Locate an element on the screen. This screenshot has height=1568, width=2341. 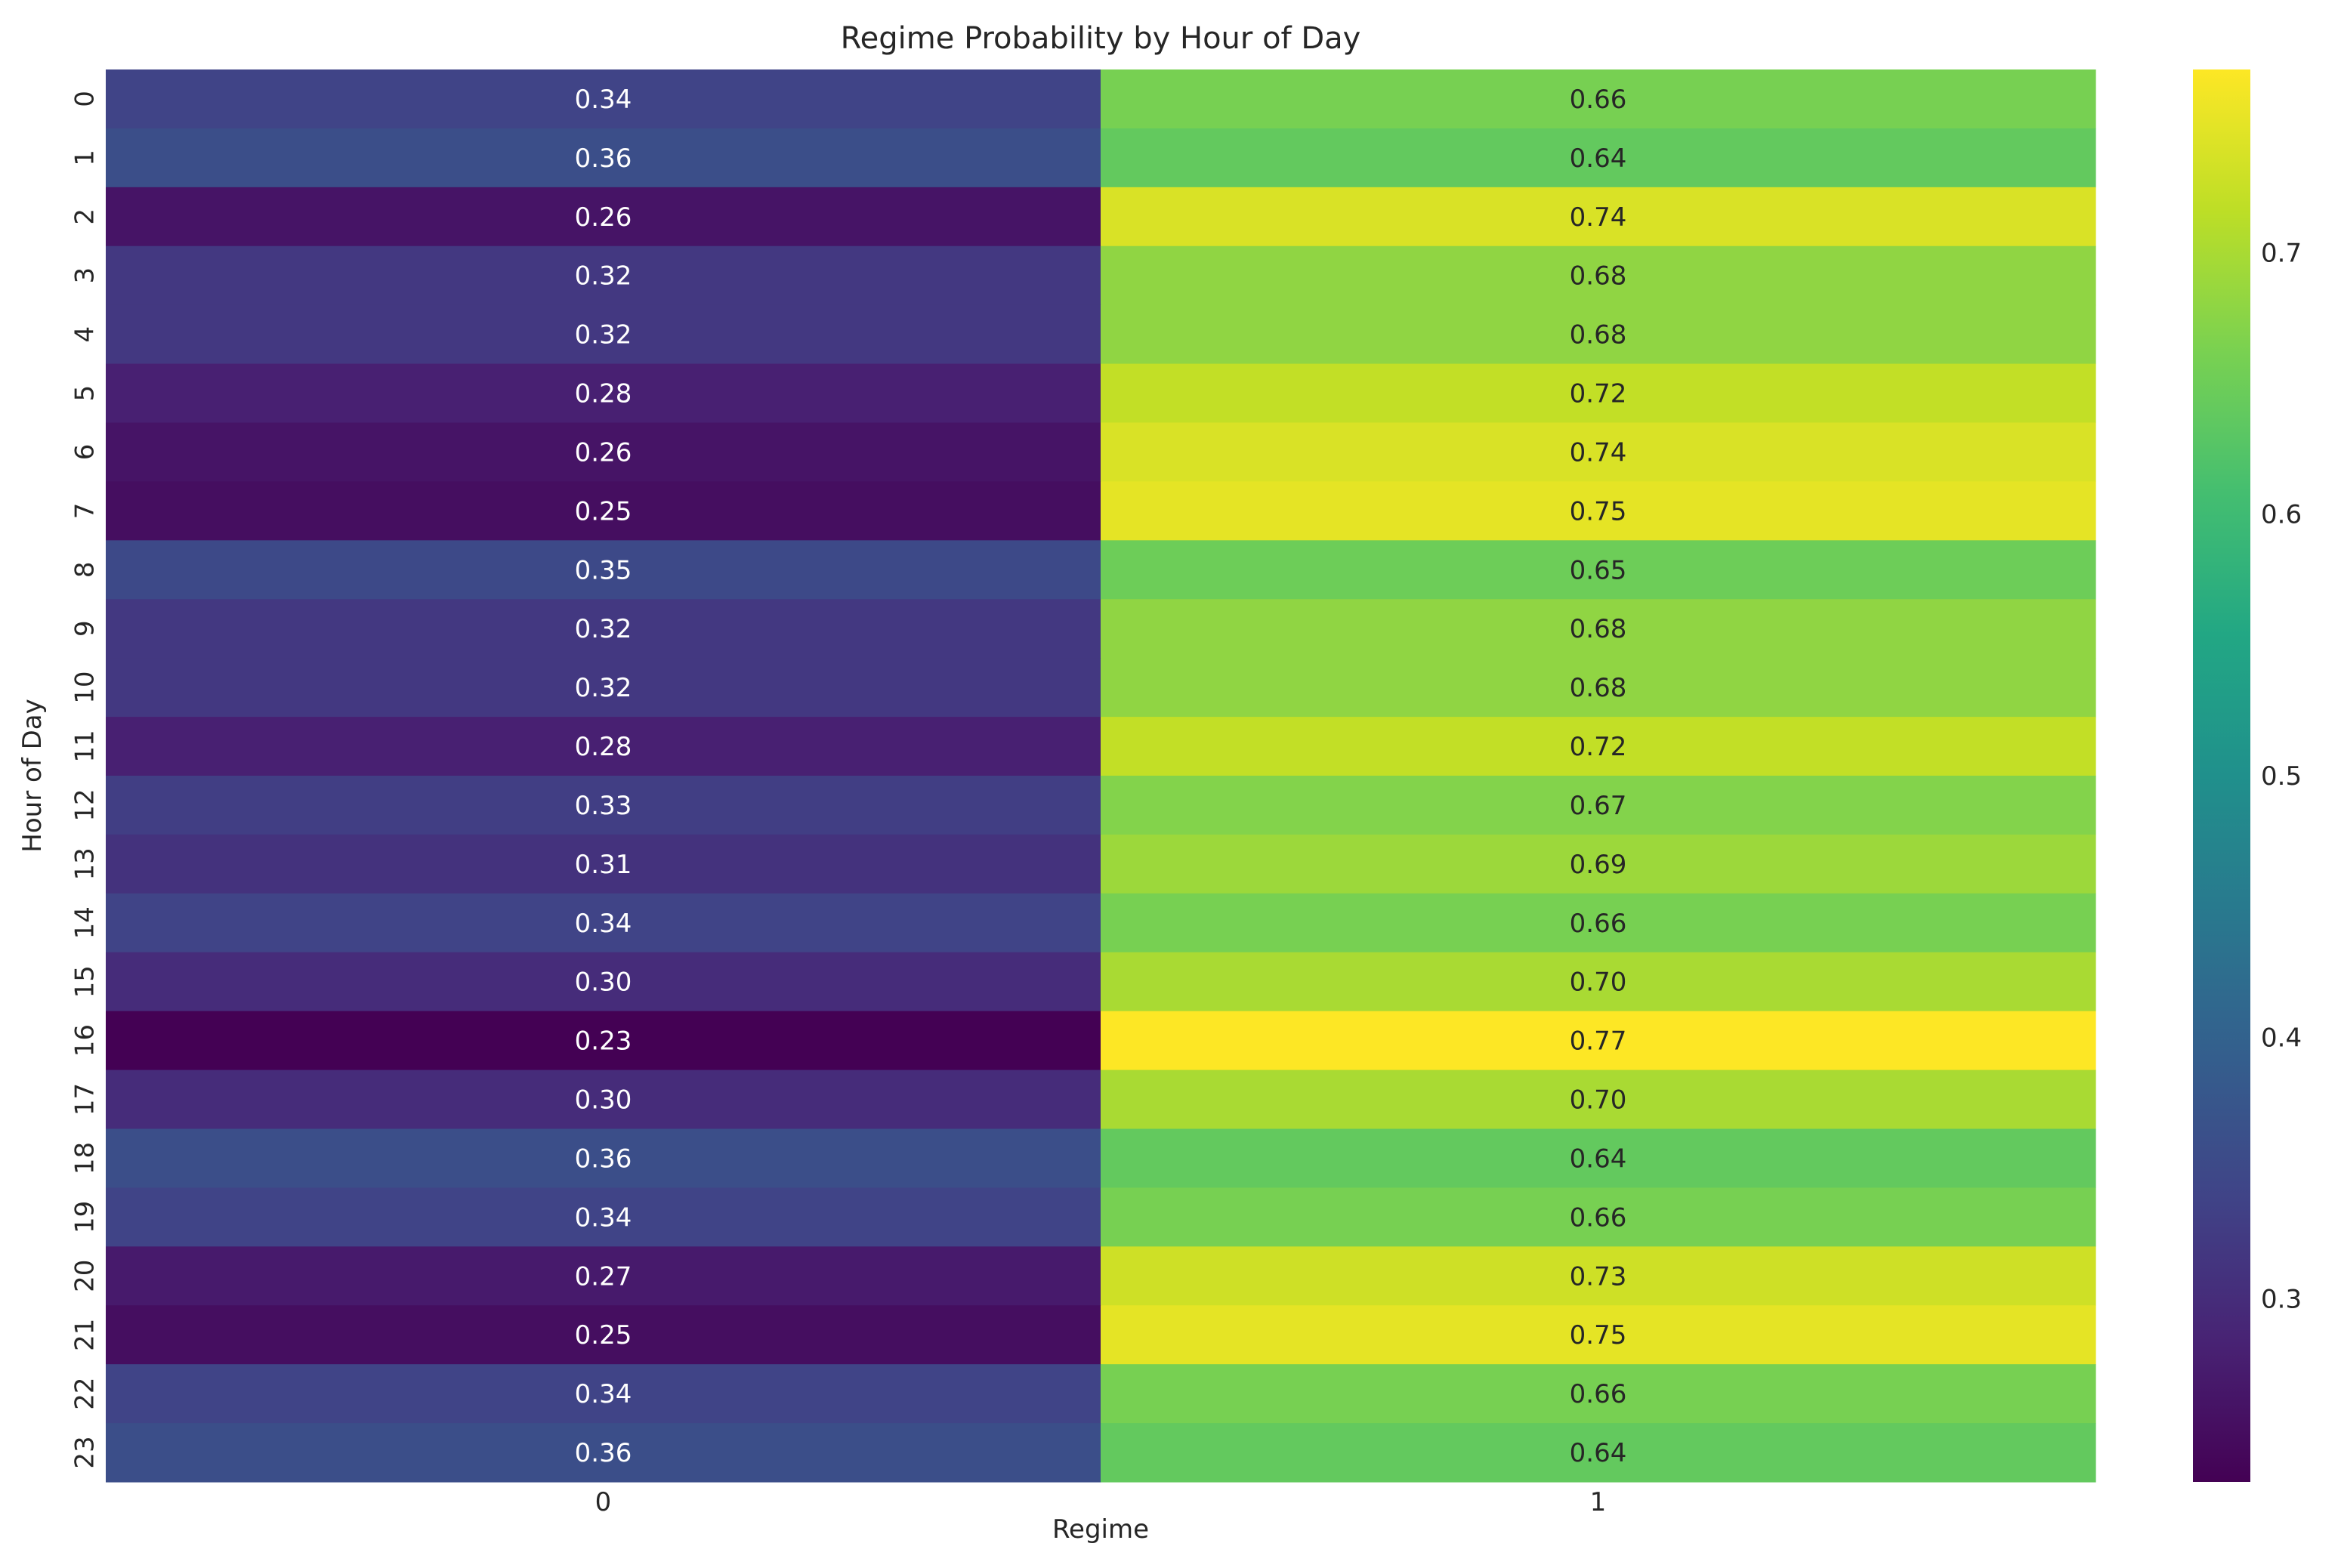
x-tick-label: 0 is located at coordinates (603, 1502).